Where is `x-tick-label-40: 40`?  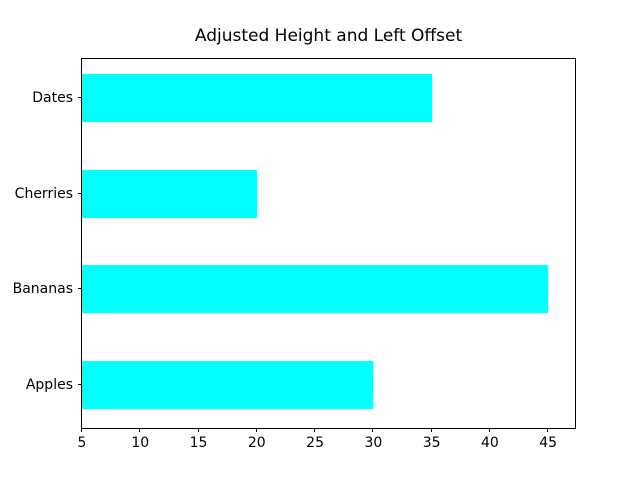 x-tick-label-40: 40 is located at coordinates (489, 443).